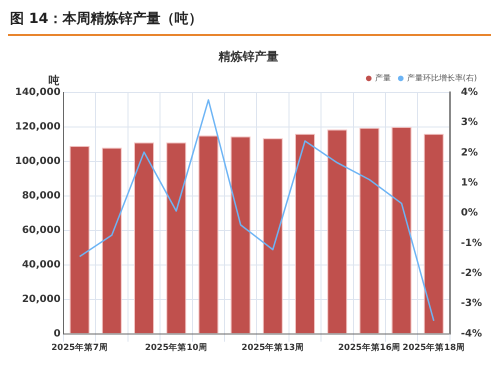 Image resolution: width=499 pixels, height=372 pixels. Describe the element at coordinates (434, 348) in the screenshot. I see `x-tick-label: 2025年第18周` at that location.